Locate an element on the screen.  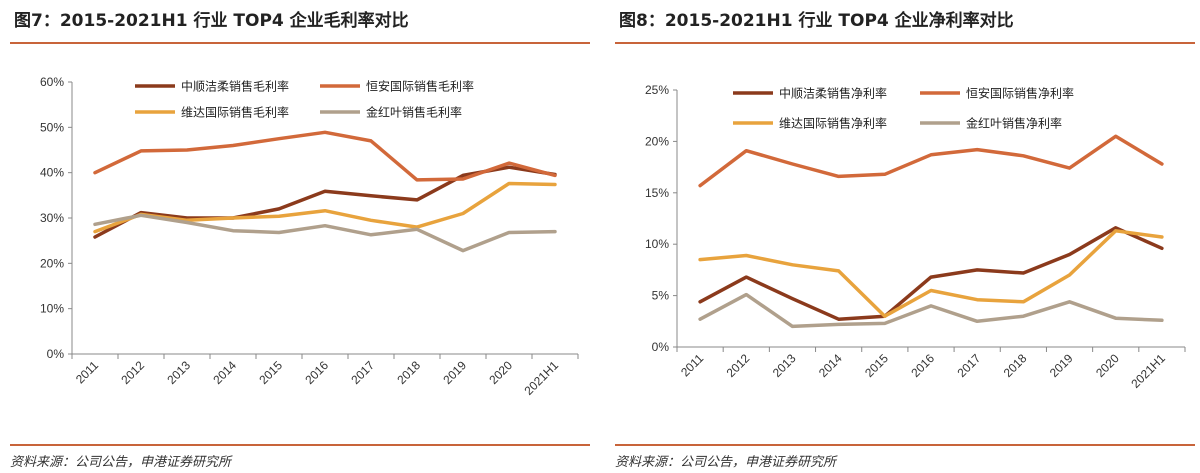
legend-label: 金红叶销售净利率 is located at coordinates (1014, 123).